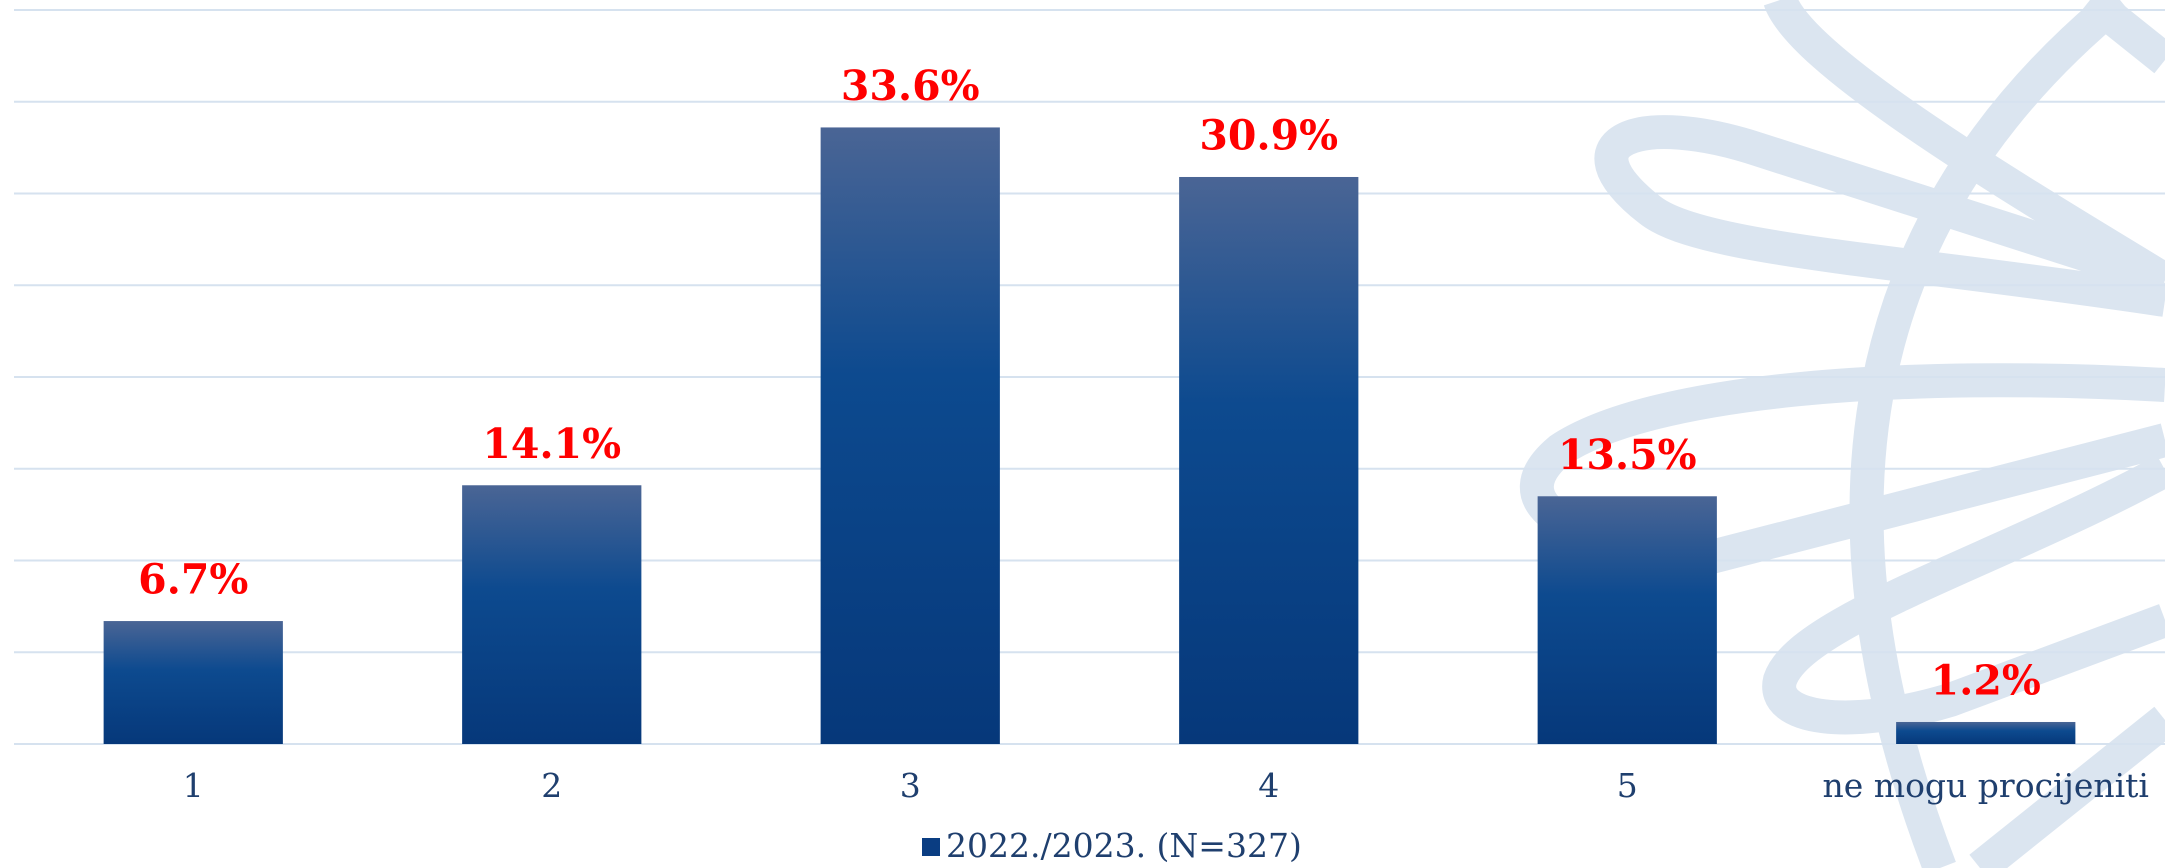  Describe the element at coordinates (551, 444) in the screenshot. I see `value-label: 14.1%` at that location.